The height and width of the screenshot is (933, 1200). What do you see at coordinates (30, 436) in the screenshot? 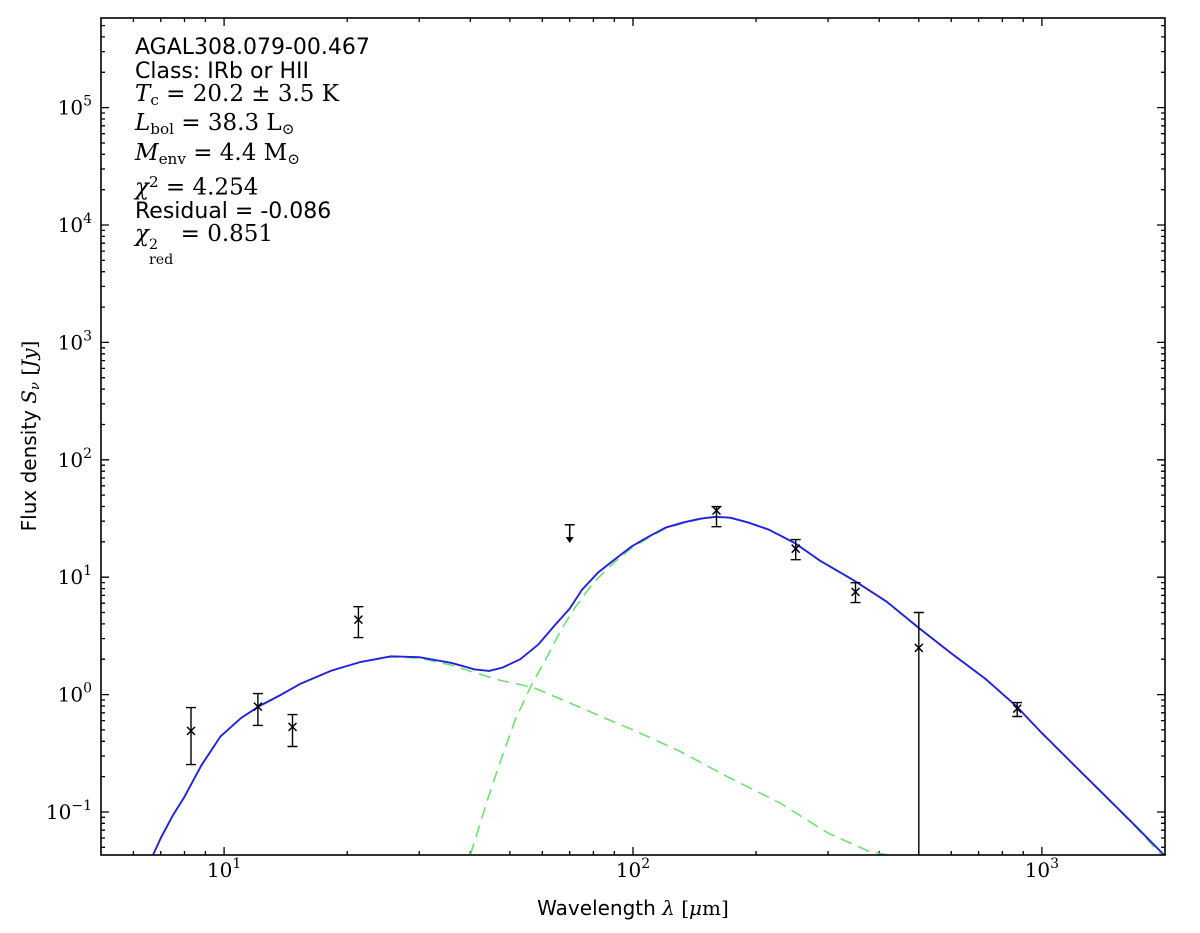
I see `y-axis-label: Flux density Sν [Jy]` at bounding box center [30, 436].